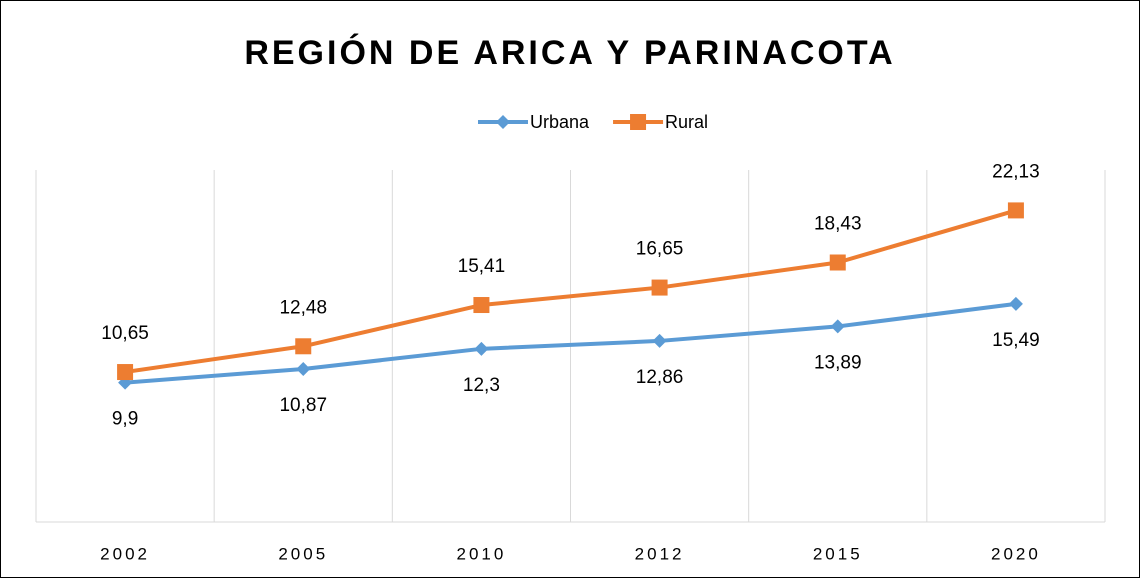  What do you see at coordinates (838, 553) in the screenshot?
I see `x-tick-label: 2015` at bounding box center [838, 553].